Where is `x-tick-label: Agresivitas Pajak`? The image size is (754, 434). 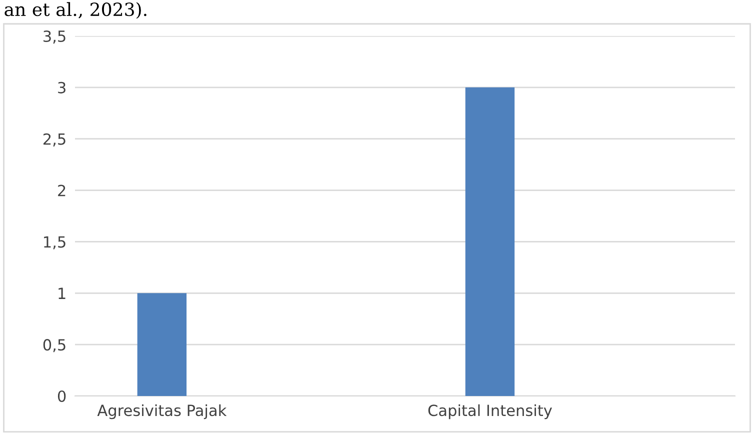 x-tick-label: Agresivitas Pajak is located at coordinates (162, 412).